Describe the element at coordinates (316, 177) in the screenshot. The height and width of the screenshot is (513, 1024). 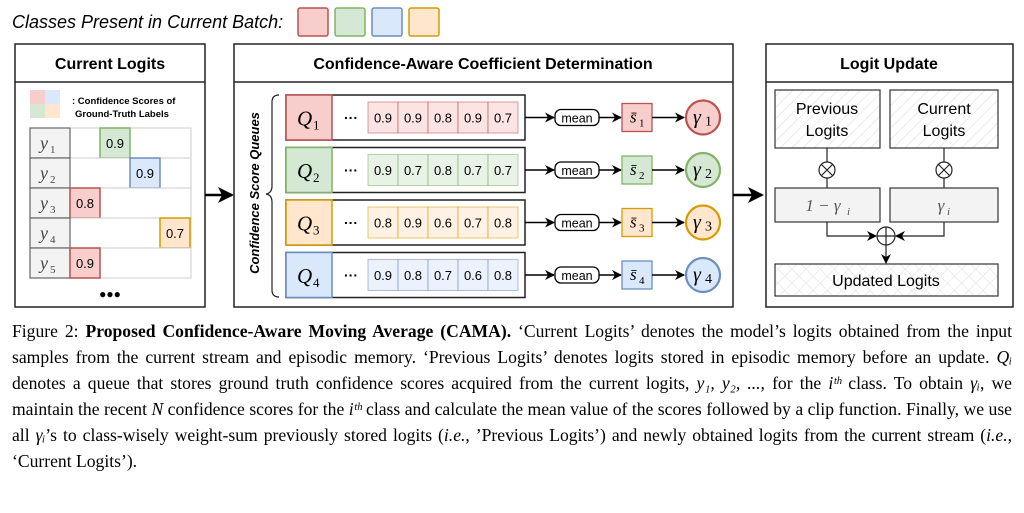
I see `queue-label-subscript: 2` at that location.